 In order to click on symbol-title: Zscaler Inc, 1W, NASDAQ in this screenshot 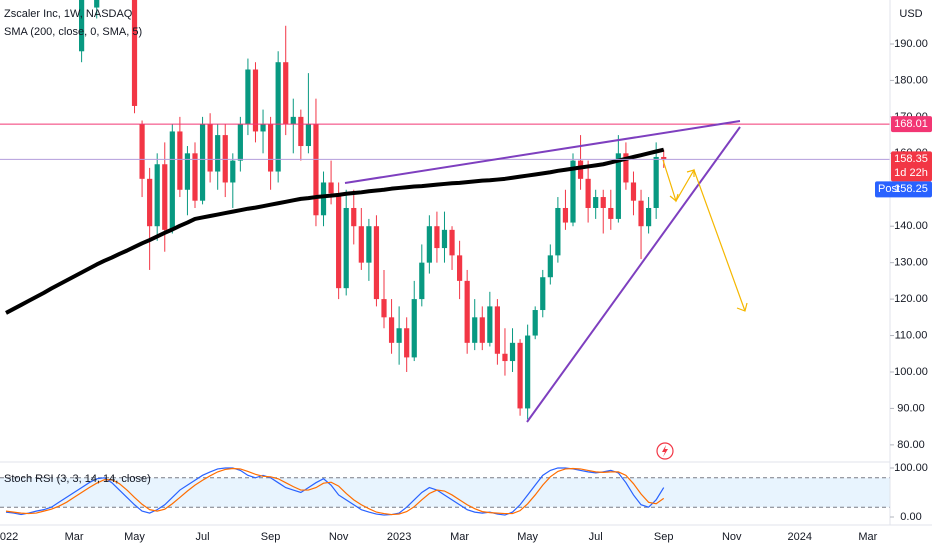, I will do `click(68, 14)`.